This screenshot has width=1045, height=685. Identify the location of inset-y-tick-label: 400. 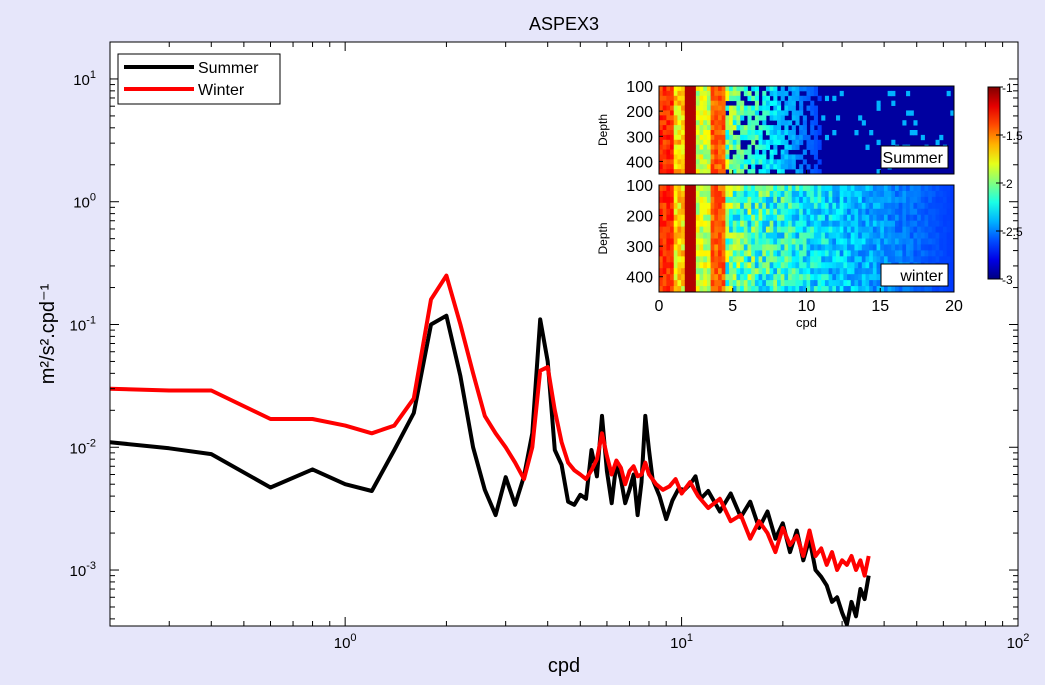
(639, 162).